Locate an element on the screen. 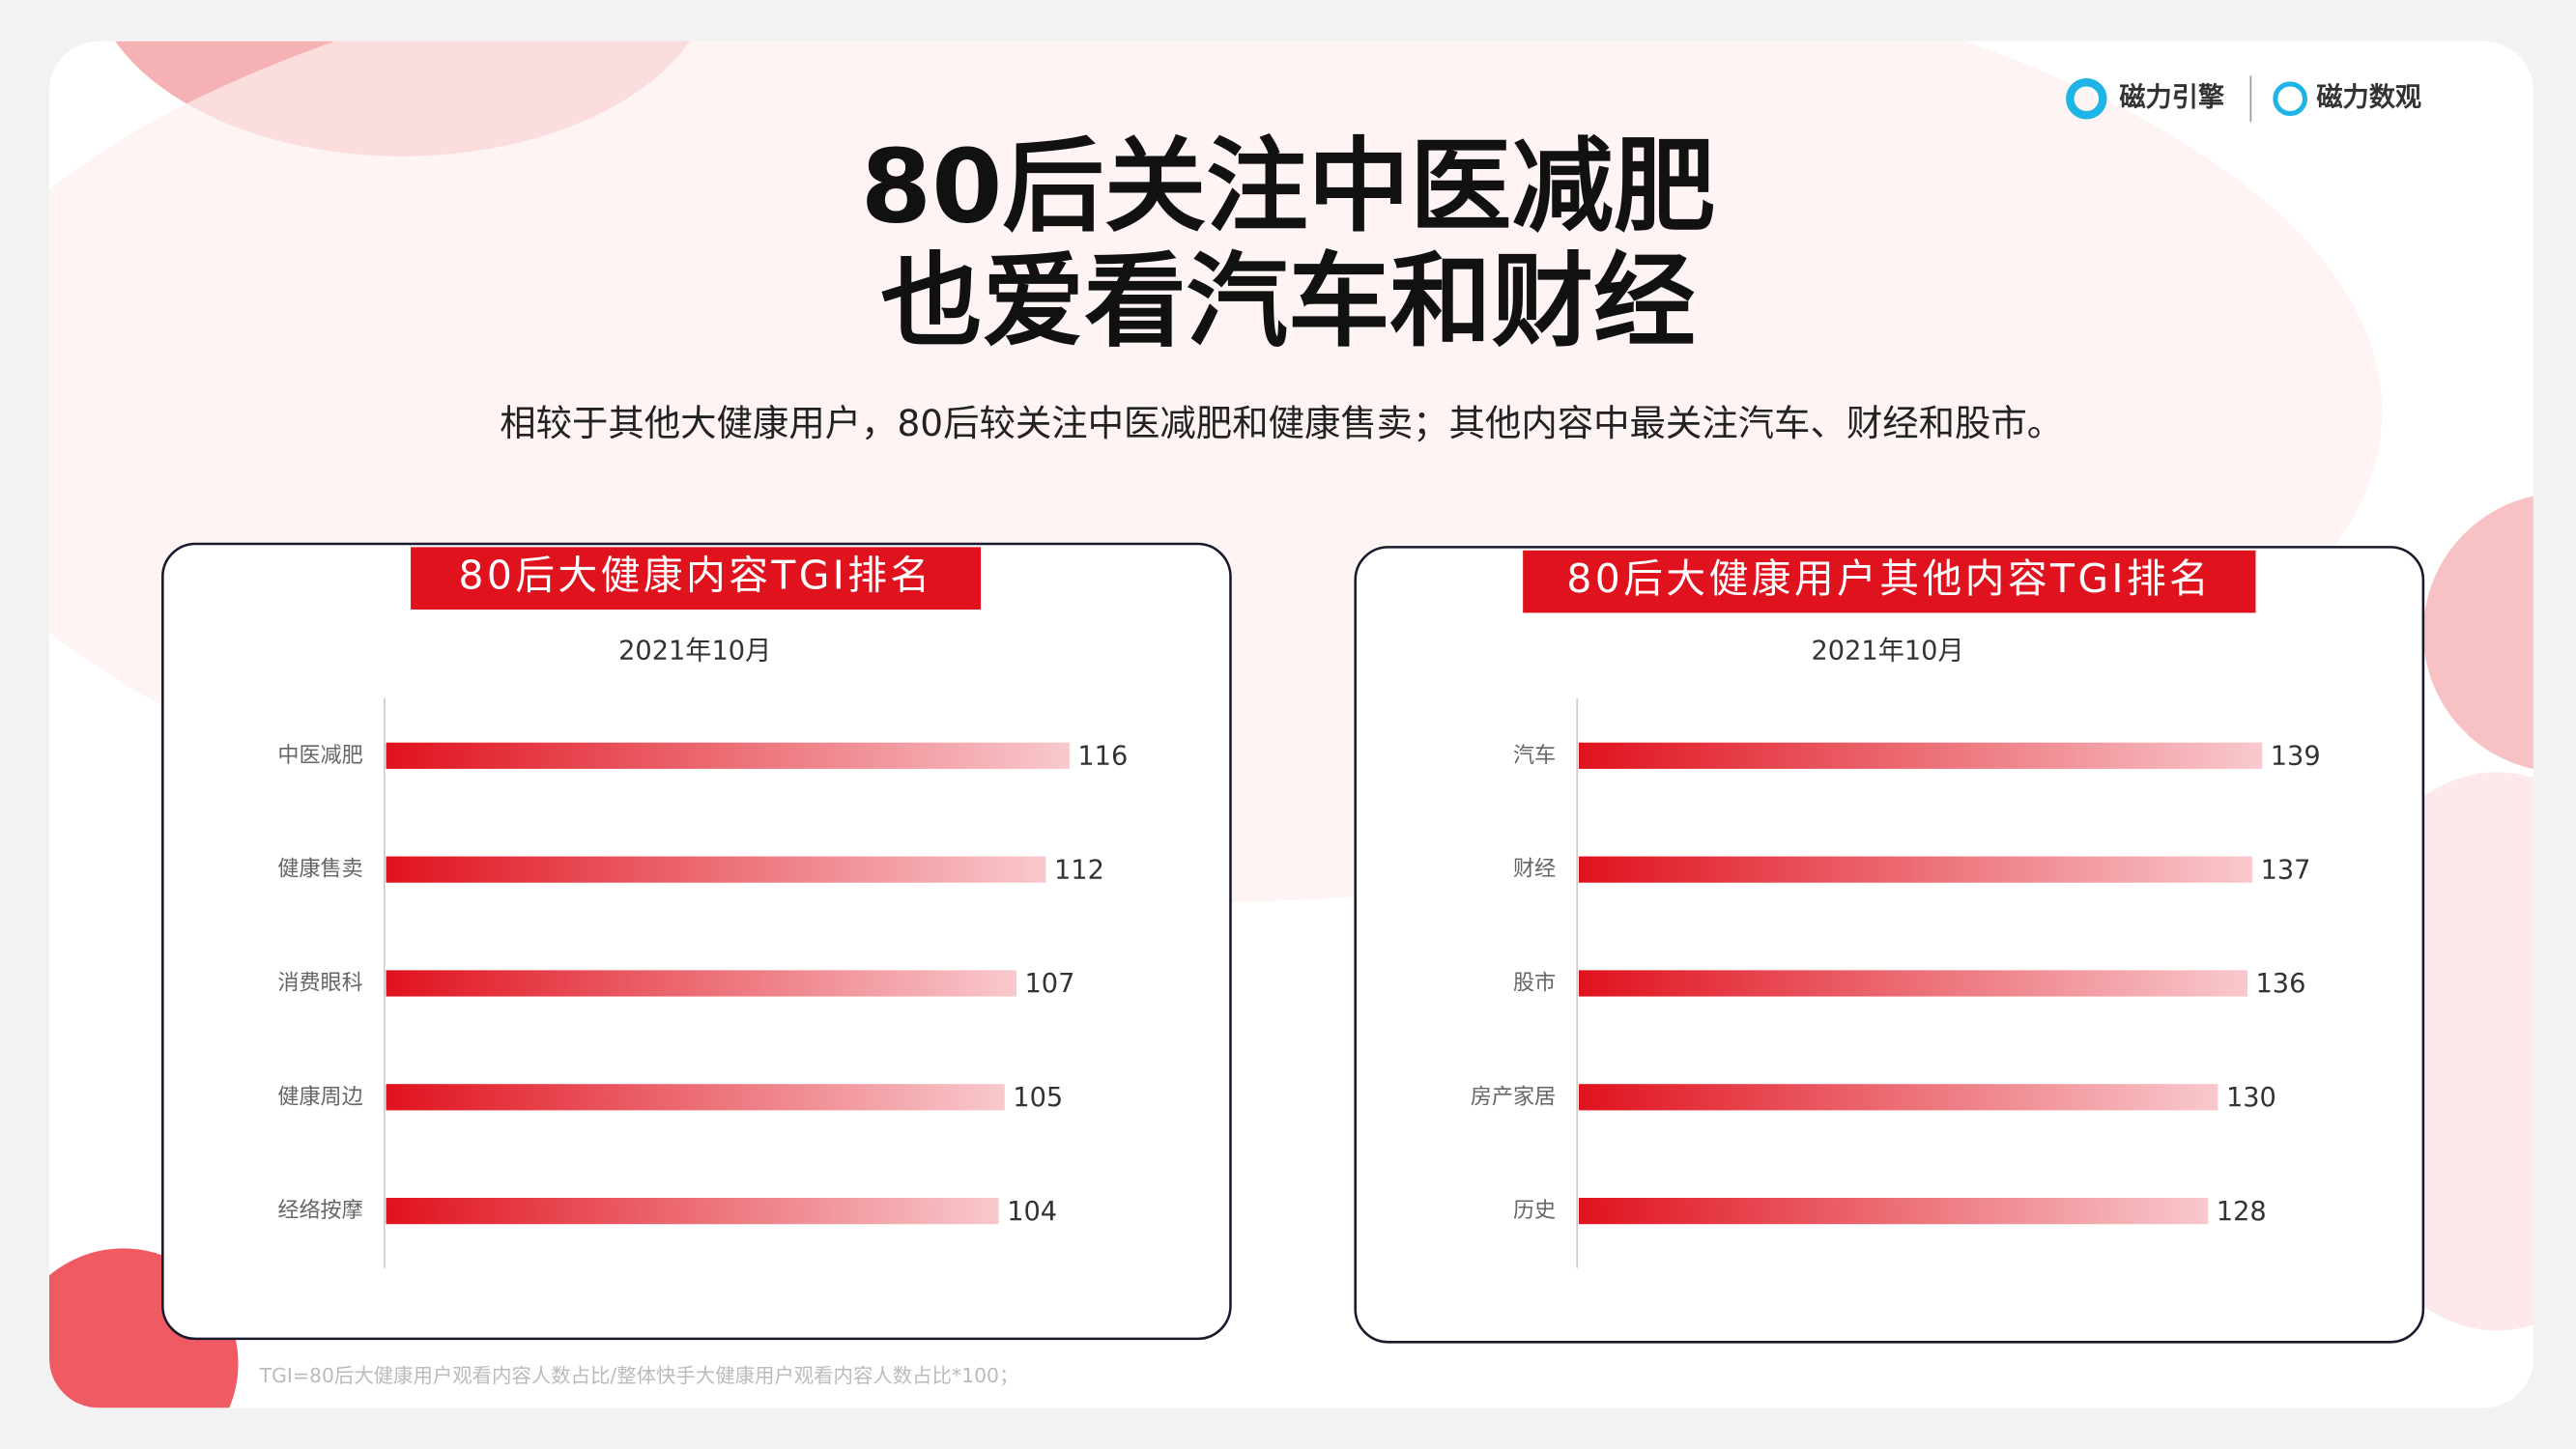 The image size is (2576, 1449). value-label: 107 is located at coordinates (1049, 984).